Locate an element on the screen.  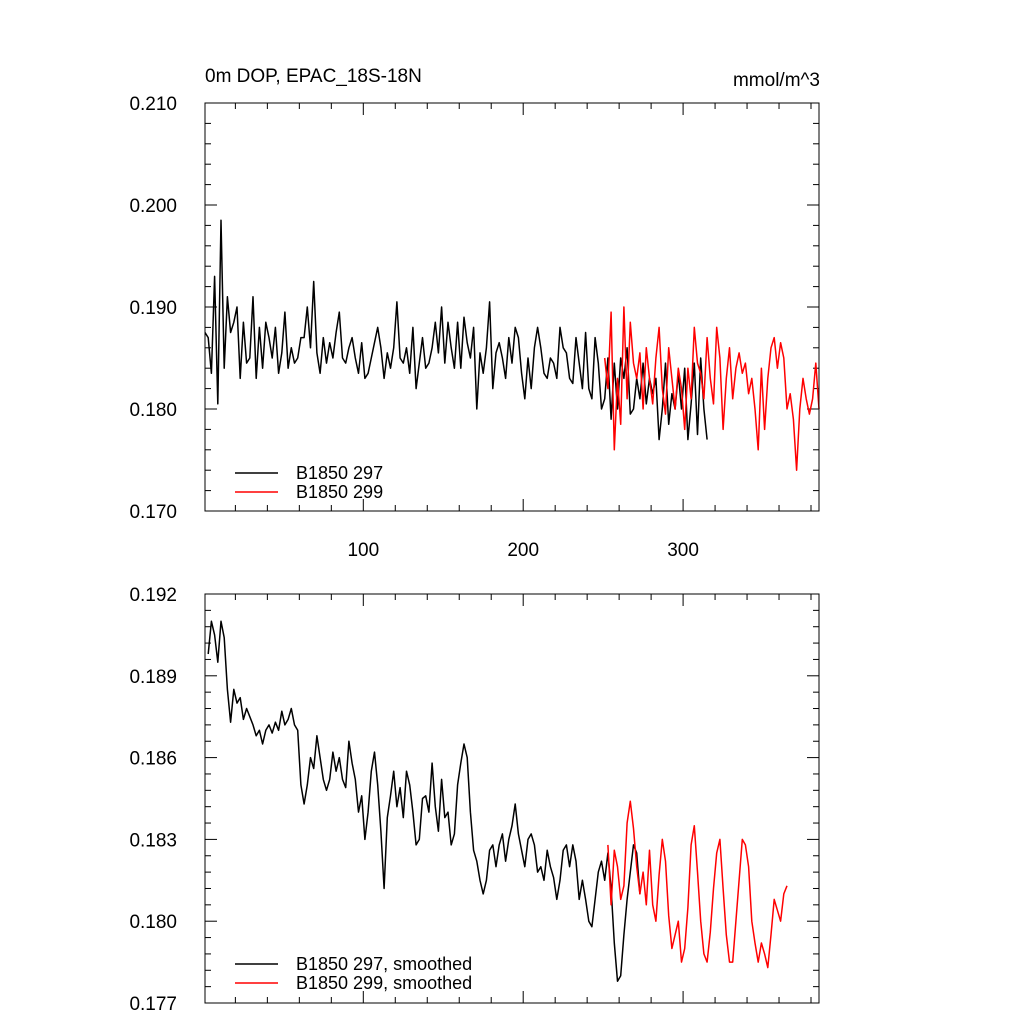
series-line-b1850-297-smoothed is located at coordinates (424, 801).